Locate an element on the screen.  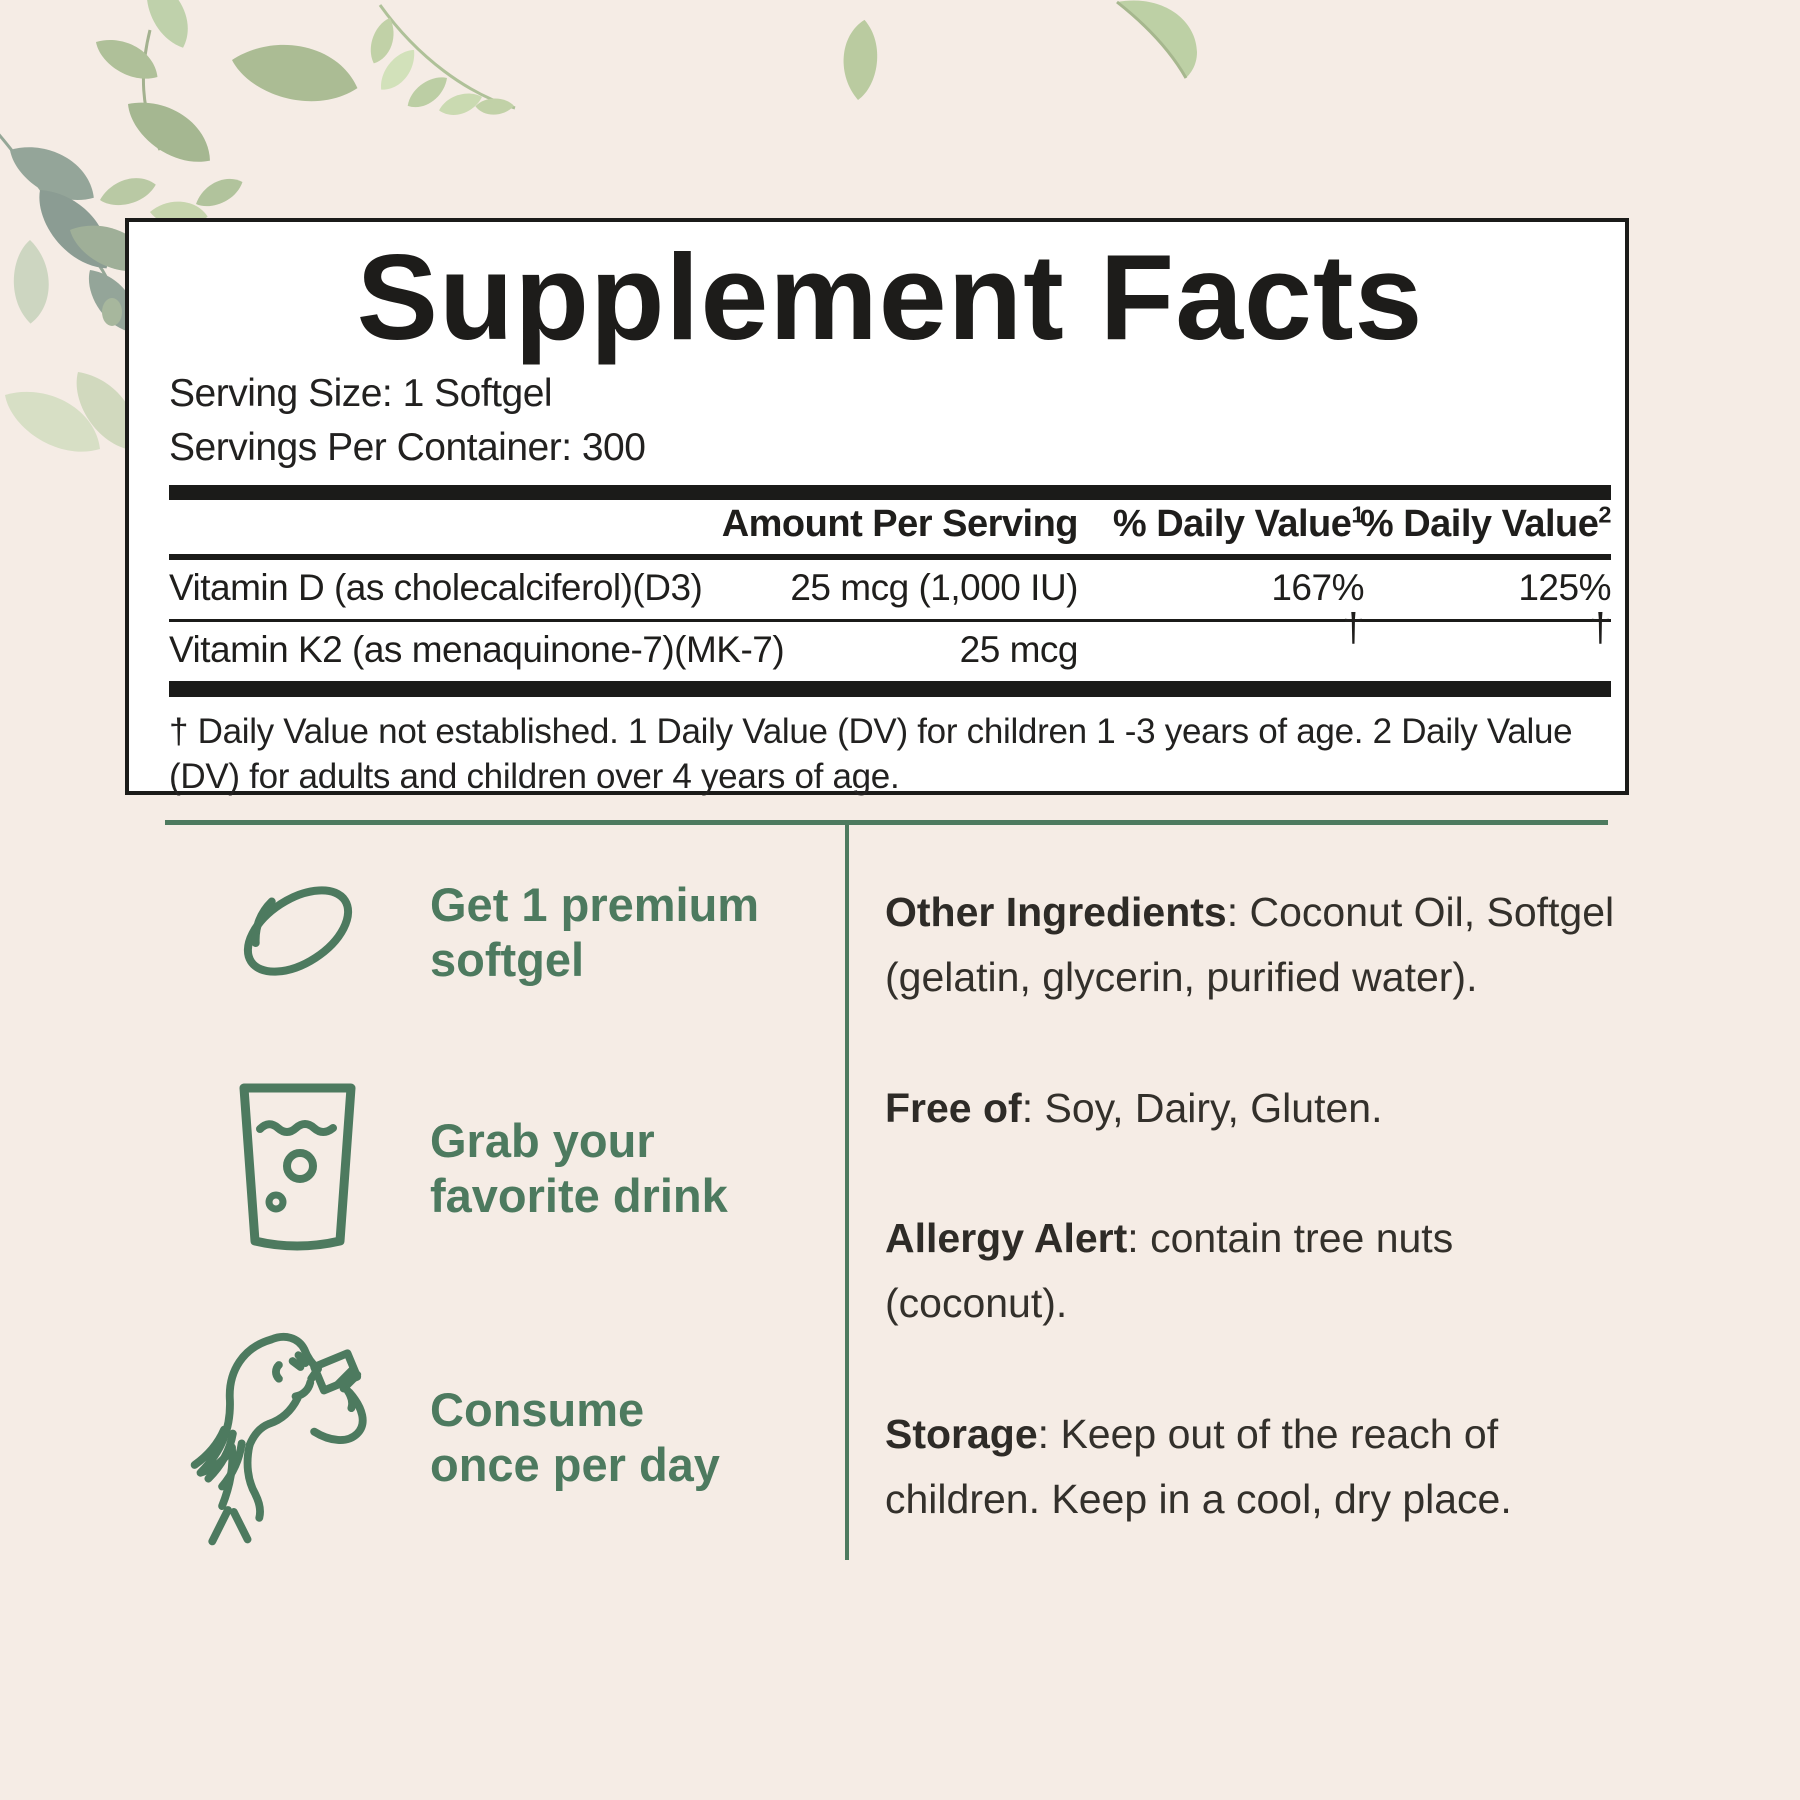
divider-thin is located at coordinates (890, 620).